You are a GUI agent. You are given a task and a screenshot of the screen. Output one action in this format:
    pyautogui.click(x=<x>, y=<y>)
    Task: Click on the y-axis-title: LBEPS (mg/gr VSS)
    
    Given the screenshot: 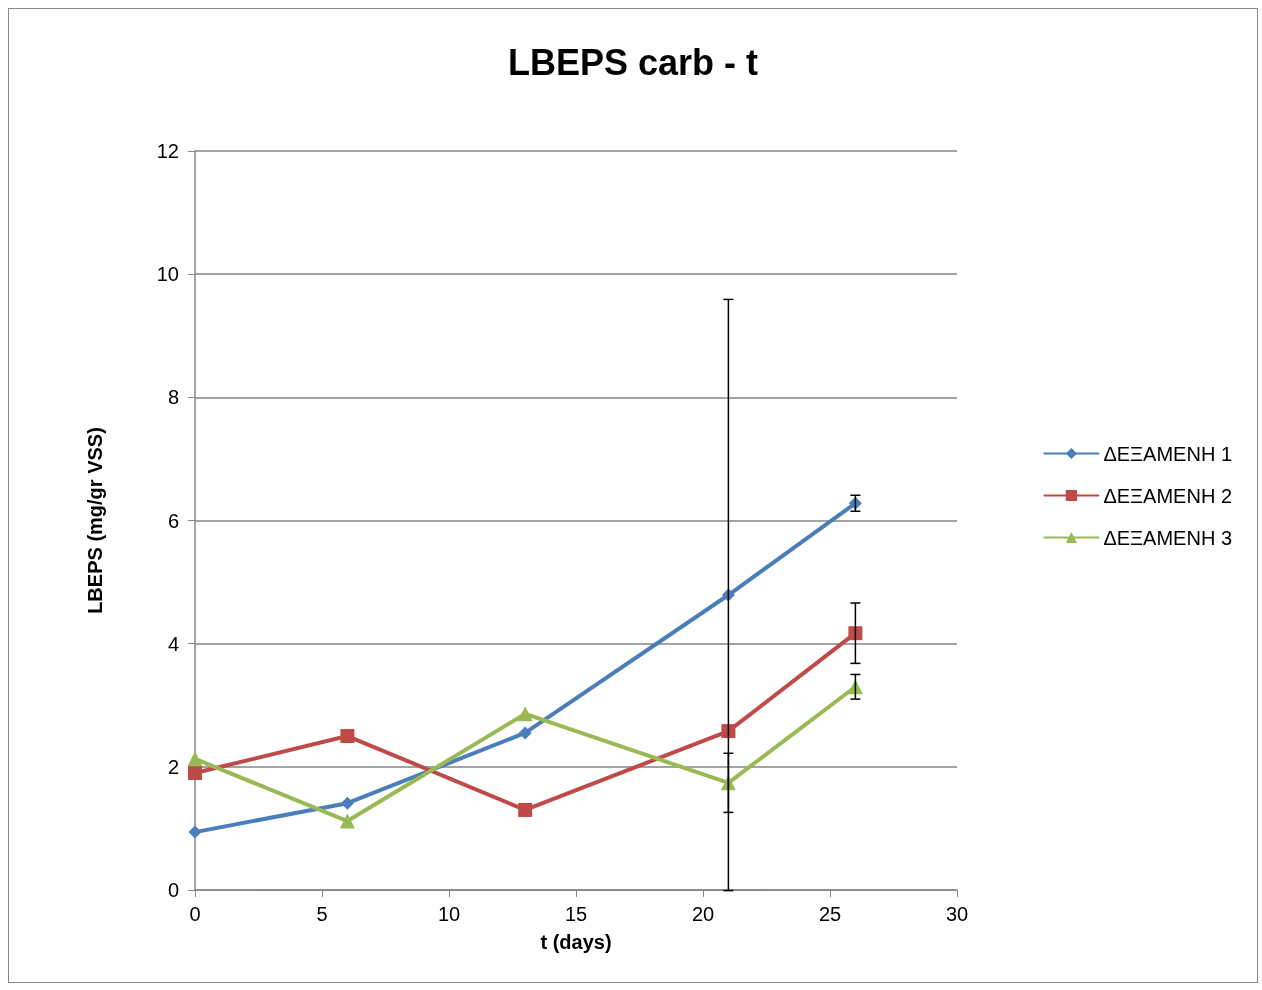 What is the action you would take?
    pyautogui.click(x=95, y=520)
    